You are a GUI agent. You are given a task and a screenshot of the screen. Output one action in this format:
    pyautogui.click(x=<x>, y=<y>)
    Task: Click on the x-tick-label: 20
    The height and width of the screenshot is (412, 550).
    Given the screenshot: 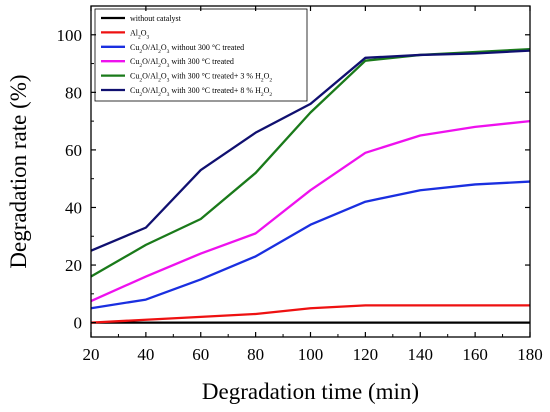 What is the action you would take?
    pyautogui.click(x=91, y=354)
    